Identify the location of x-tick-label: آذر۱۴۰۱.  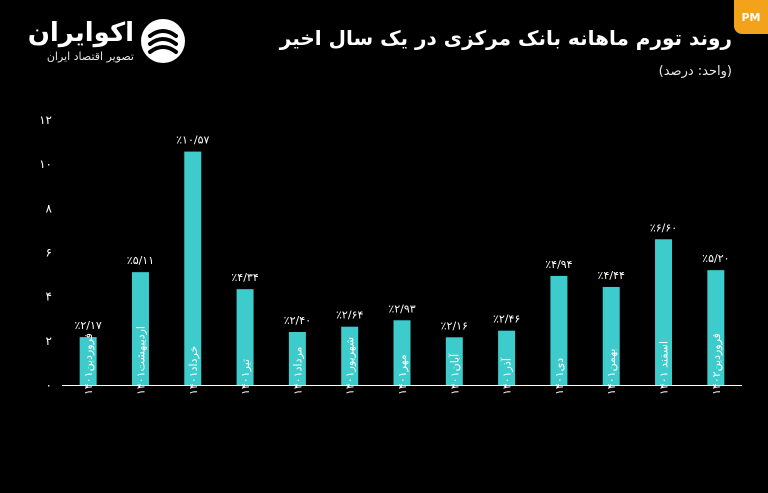
(507, 376).